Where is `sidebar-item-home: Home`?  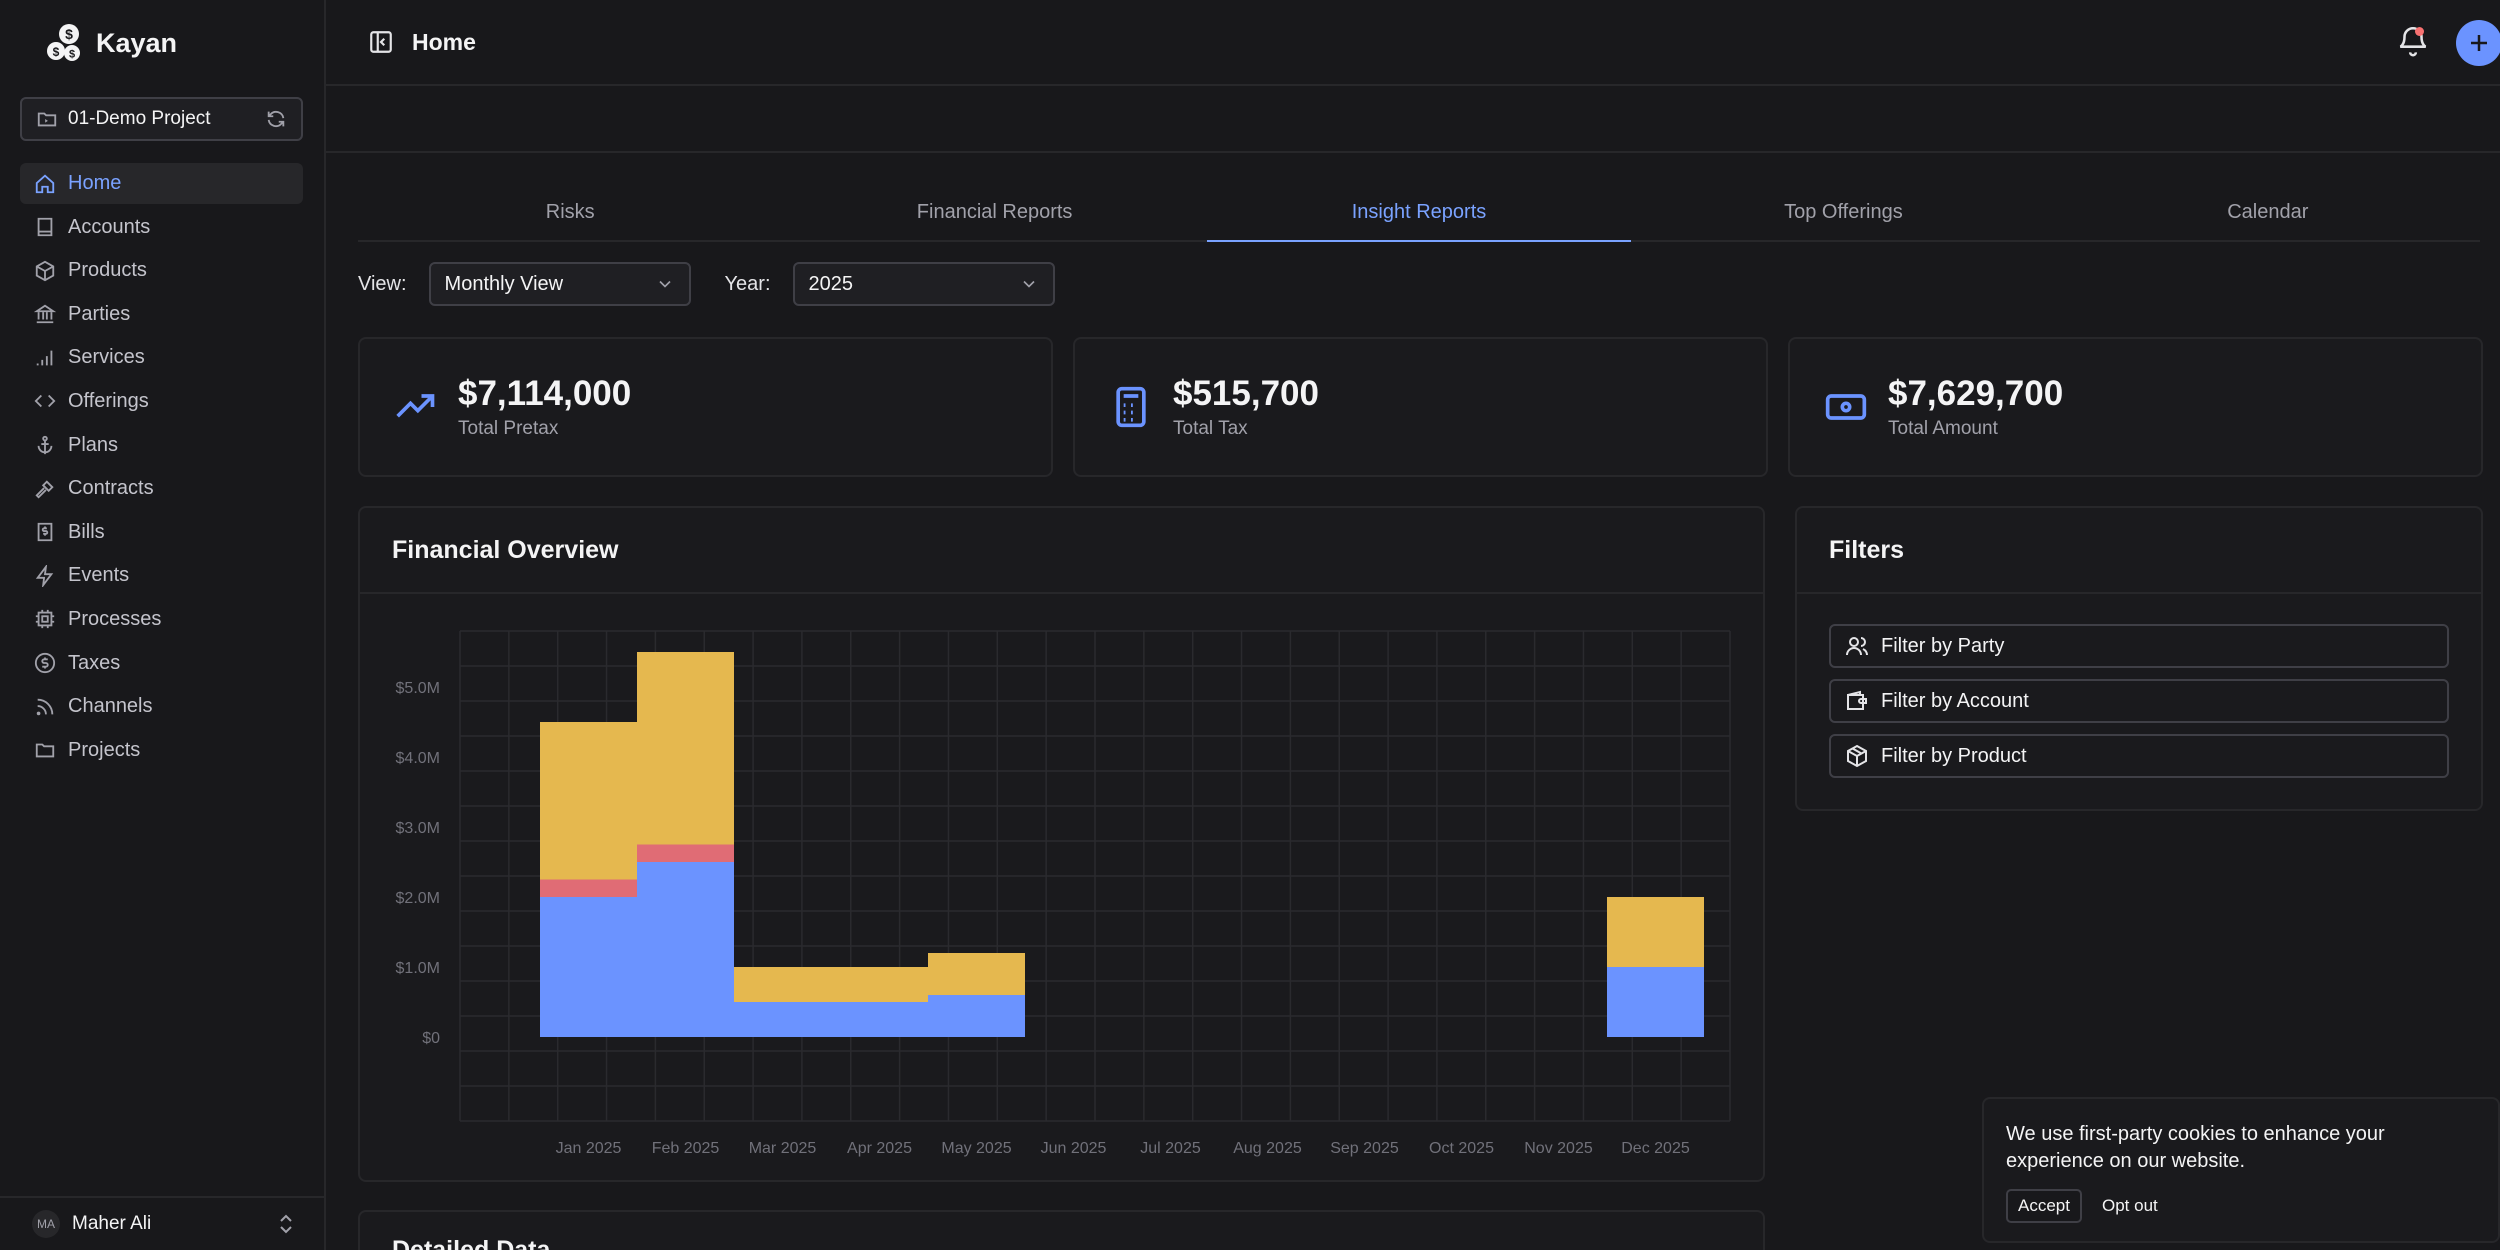 sidebar-item-home: Home is located at coordinates (161, 183).